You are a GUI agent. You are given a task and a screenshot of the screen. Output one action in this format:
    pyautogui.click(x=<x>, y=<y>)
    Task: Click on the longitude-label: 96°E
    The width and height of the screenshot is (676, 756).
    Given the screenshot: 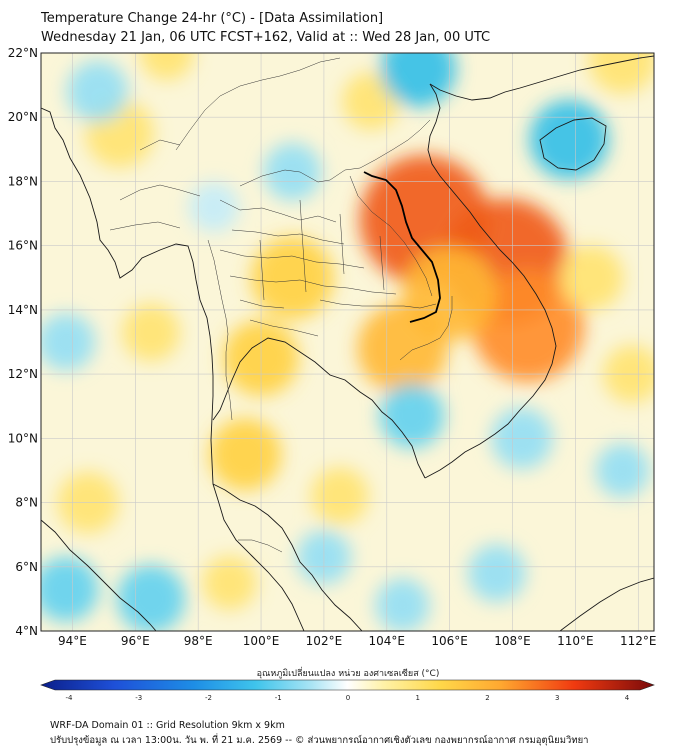 What is the action you would take?
    pyautogui.click(x=135, y=641)
    